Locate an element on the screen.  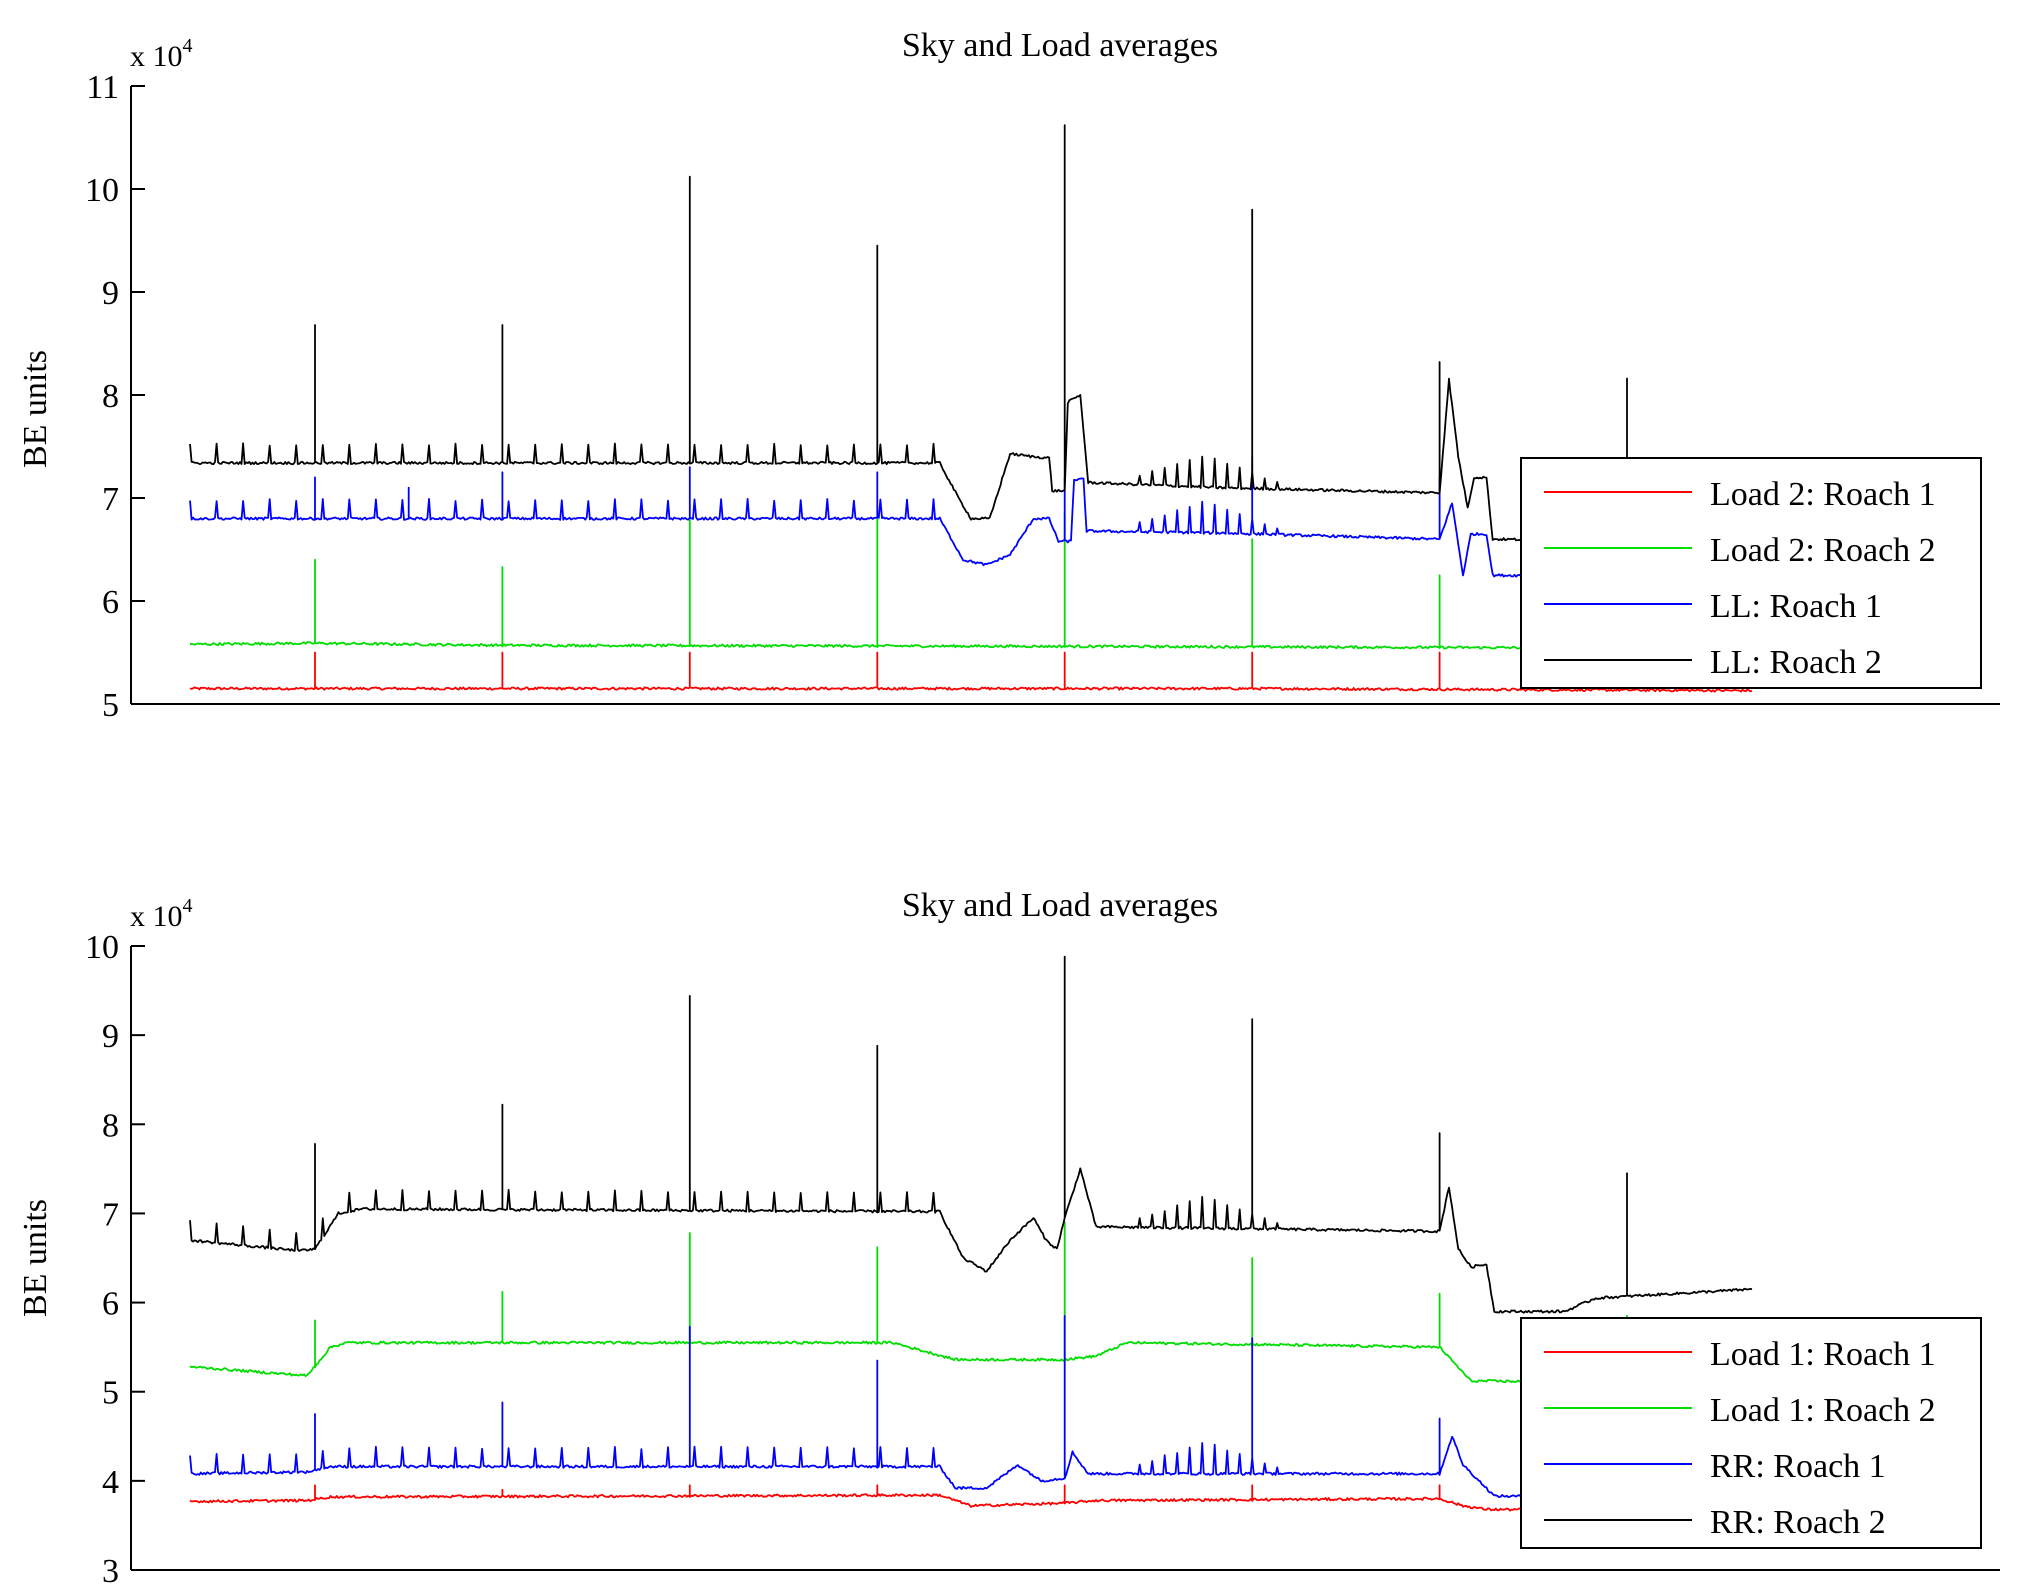
legend-label: Load 1: Roach 1 is located at coordinates (1823, 1354).